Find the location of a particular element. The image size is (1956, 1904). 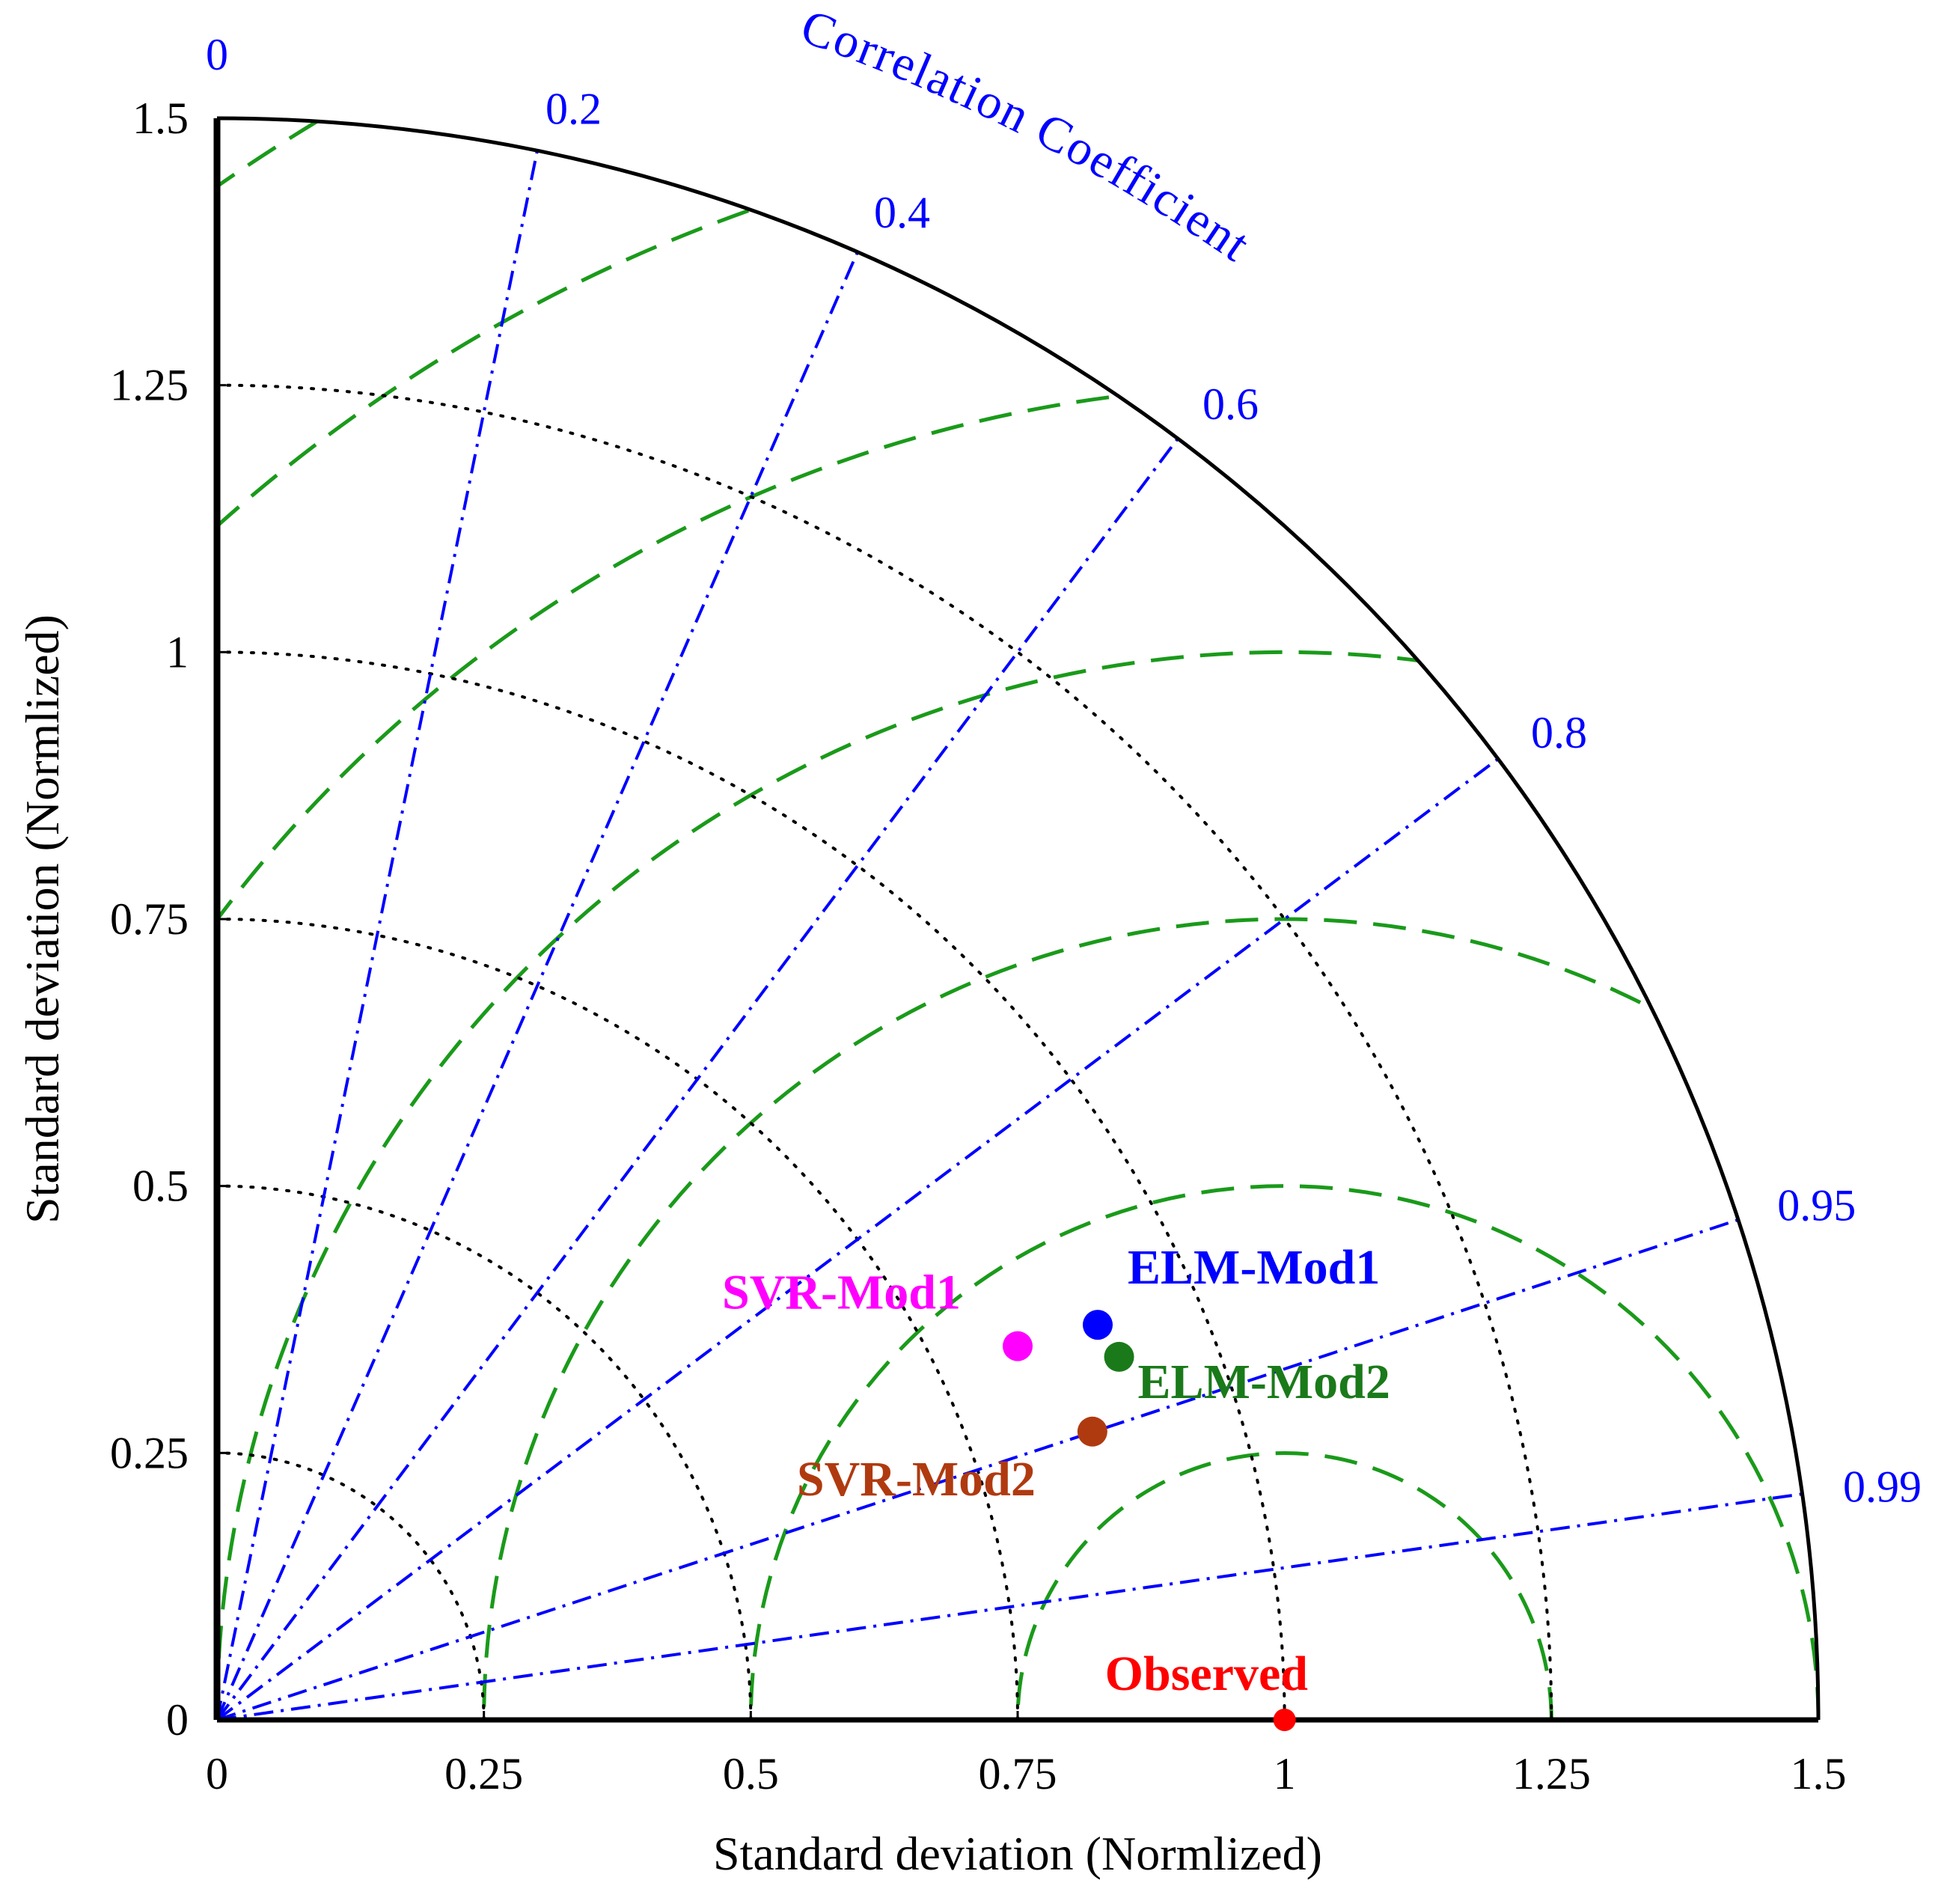

y-tick-label-0: 0 is located at coordinates (177, 1720).